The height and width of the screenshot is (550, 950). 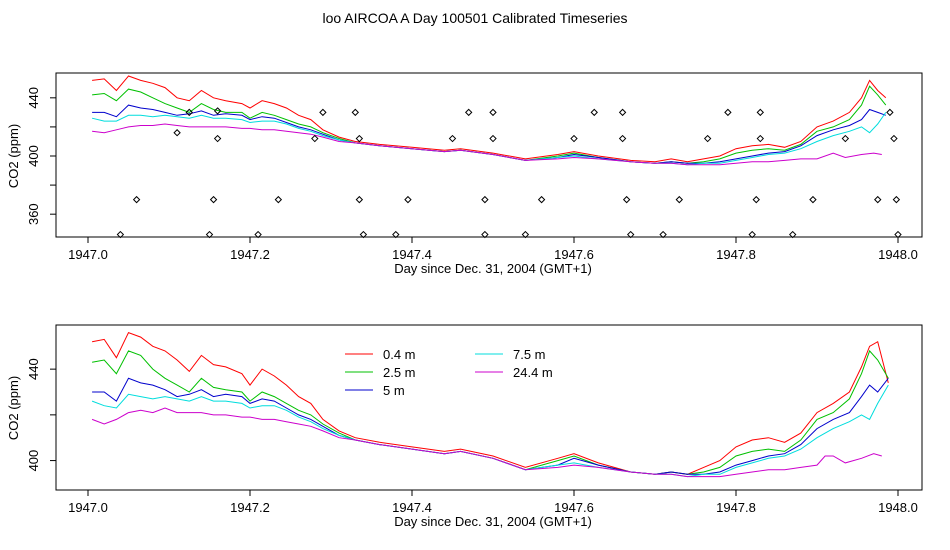 I want to click on legend-label: 5 m, so click(x=394, y=390).